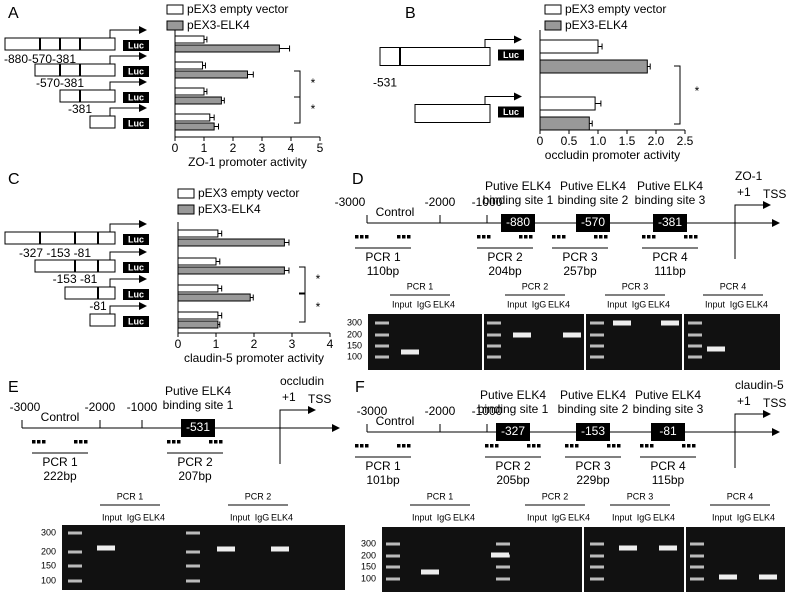  What do you see at coordinates (87, 96) in the screenshot?
I see `promoter-construct` at bounding box center [87, 96].